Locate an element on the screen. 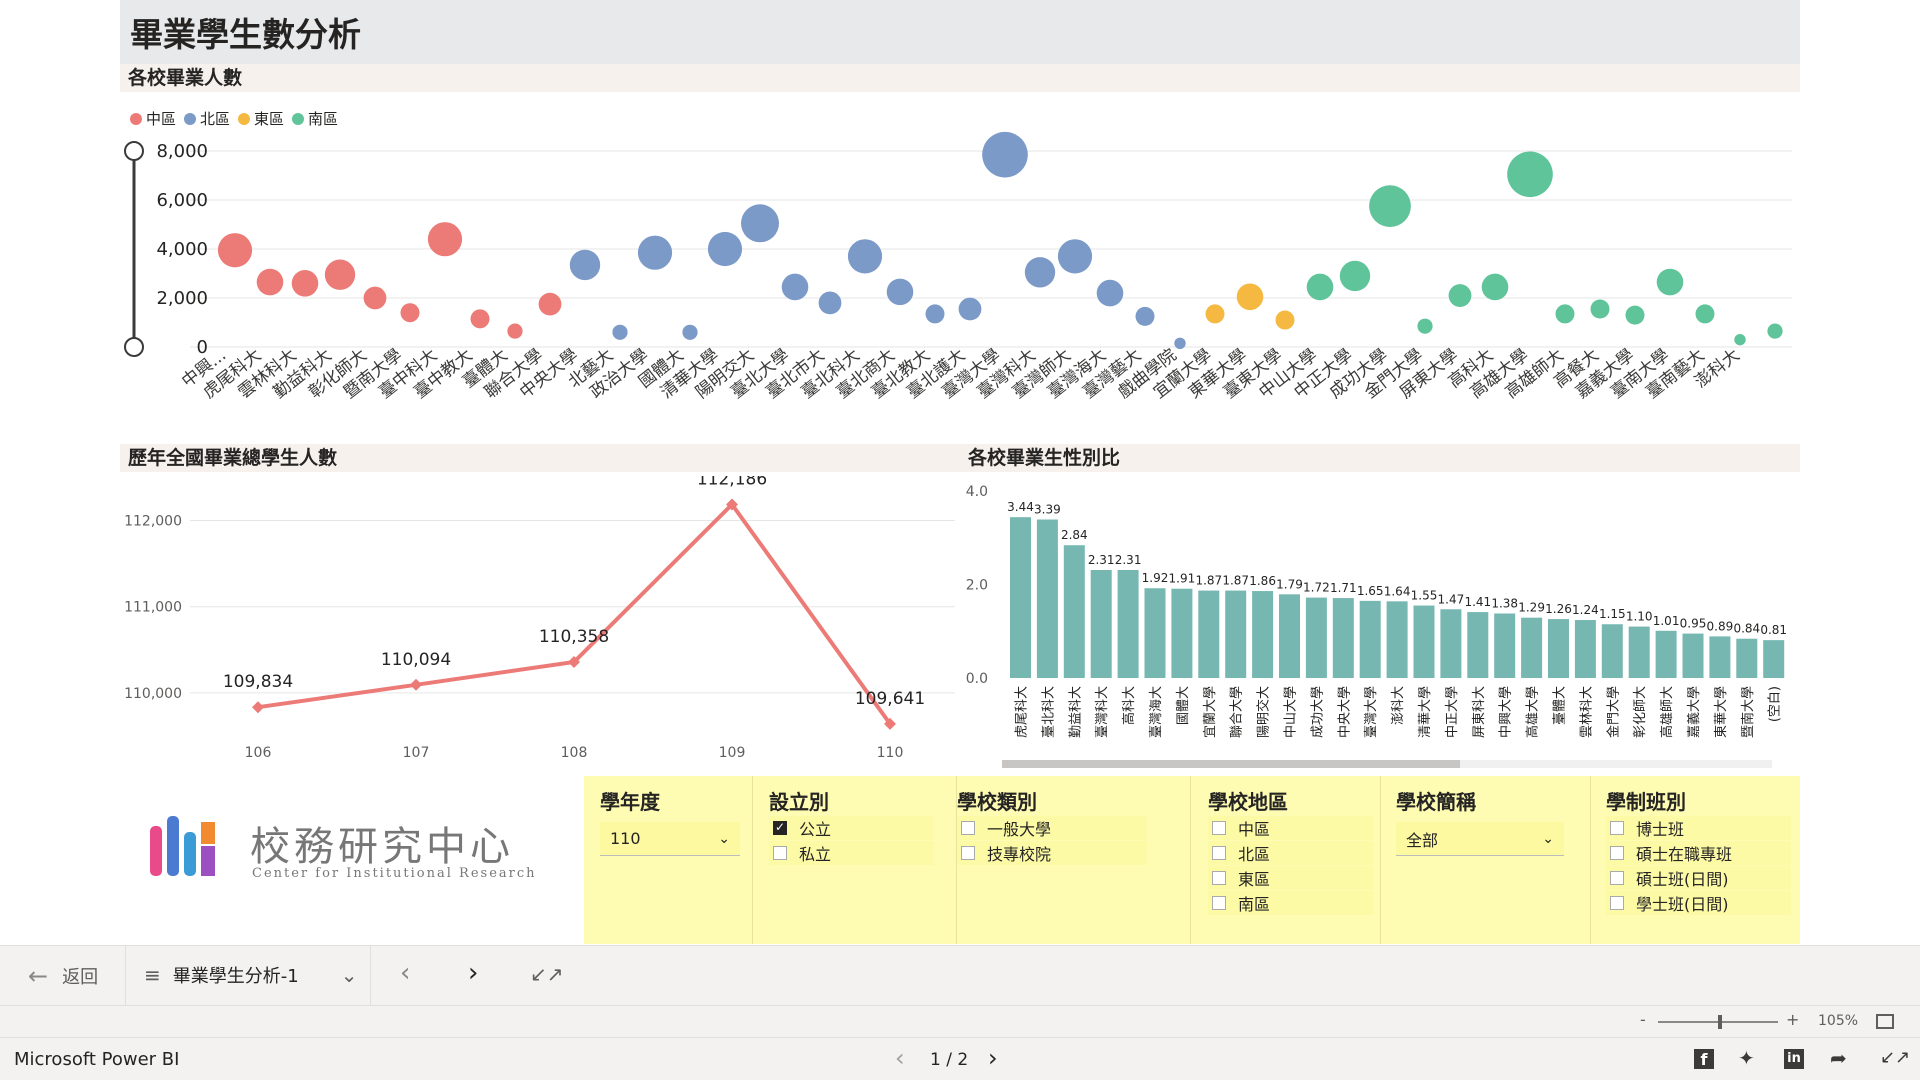  legend-dot-east is located at coordinates (244, 118).